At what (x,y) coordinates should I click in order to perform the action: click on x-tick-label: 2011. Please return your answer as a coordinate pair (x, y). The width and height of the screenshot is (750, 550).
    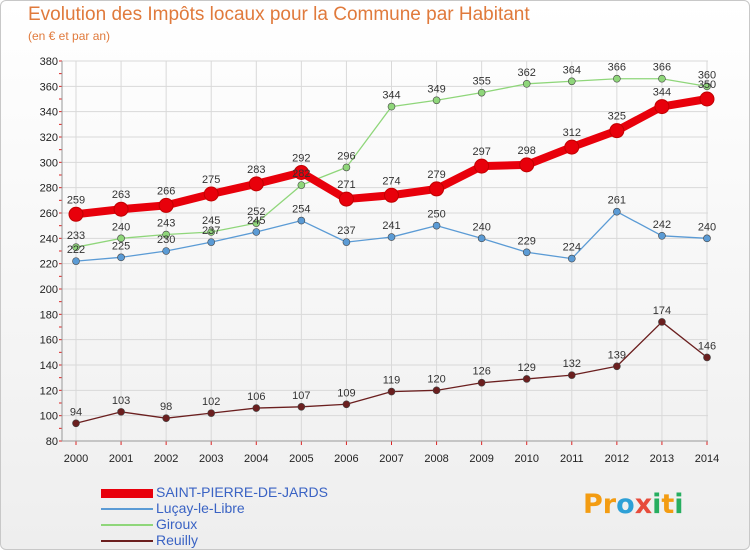
    Looking at the image, I should click on (572, 459).